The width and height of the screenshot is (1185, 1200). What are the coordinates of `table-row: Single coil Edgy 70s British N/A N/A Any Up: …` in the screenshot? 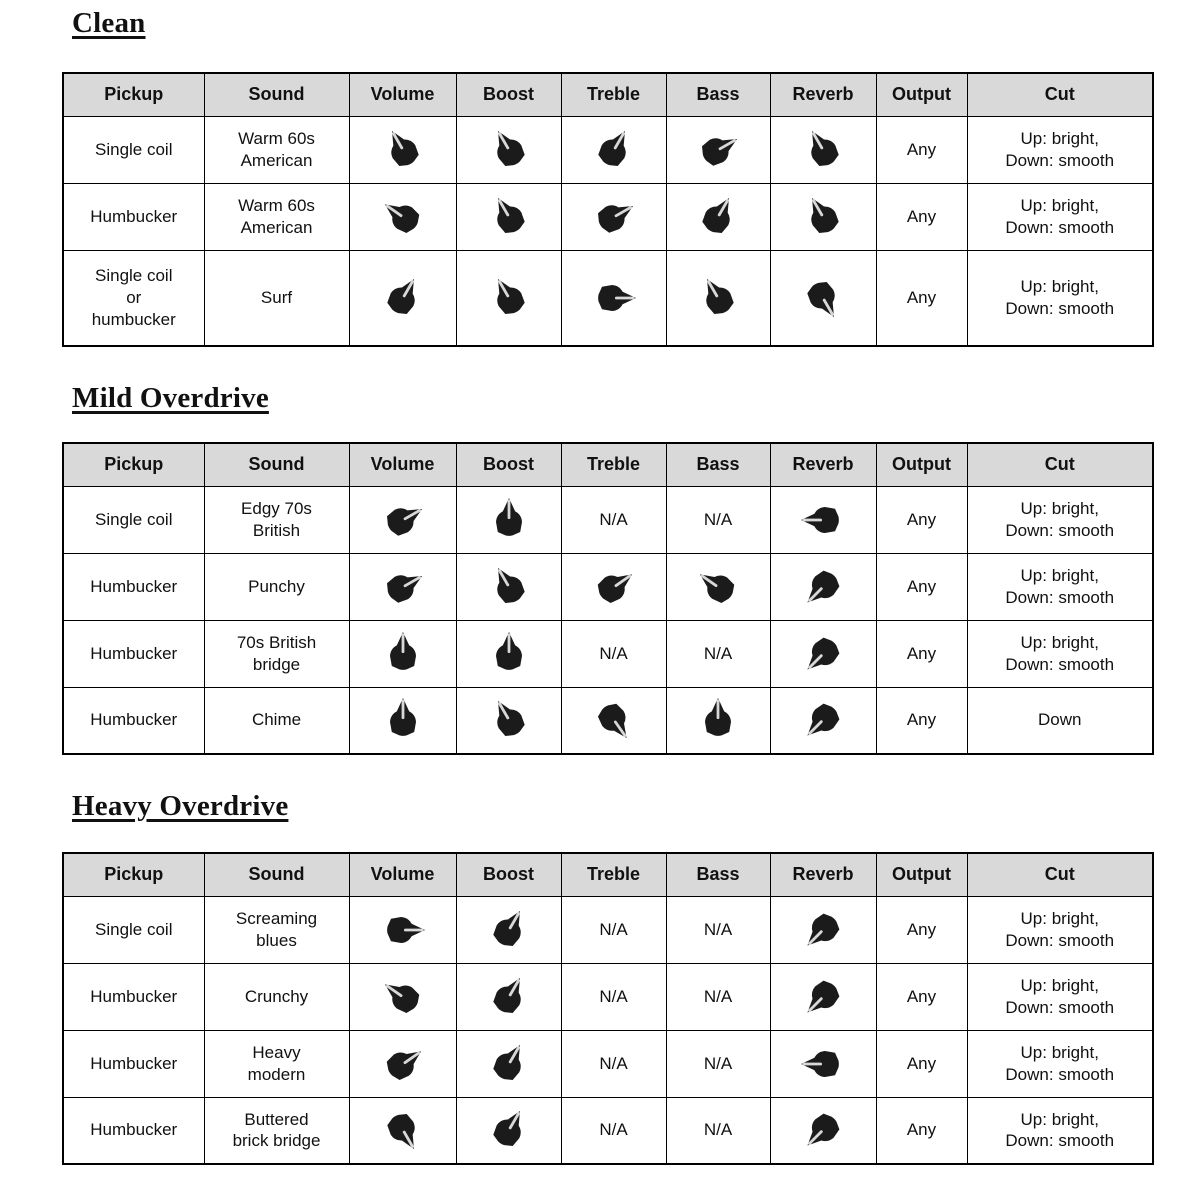 It's located at (608, 519).